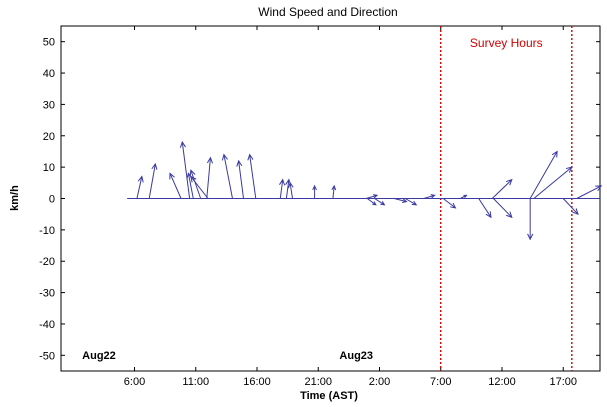  What do you see at coordinates (47, 294) in the screenshot?
I see `y-tick-label: -30` at bounding box center [47, 294].